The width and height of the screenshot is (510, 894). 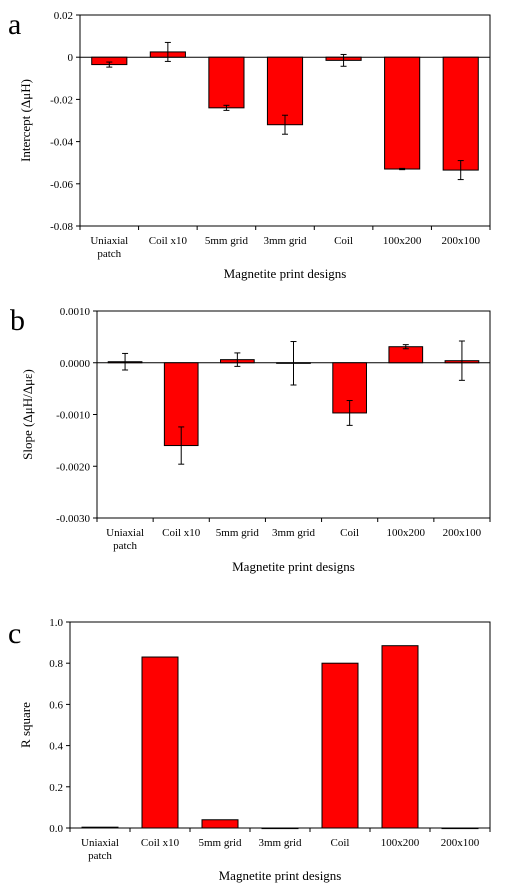 I want to click on y-tick-label: 0.0000, so click(x=75, y=364).